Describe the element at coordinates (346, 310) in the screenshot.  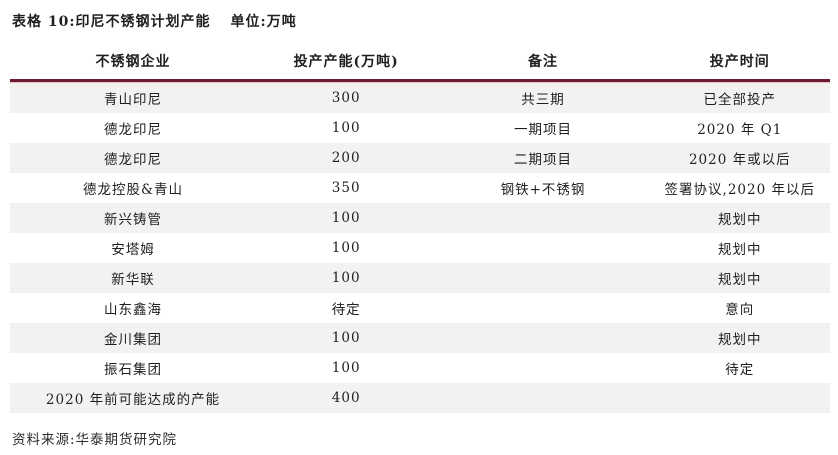
I see `cell-capacity: 待定` at that location.